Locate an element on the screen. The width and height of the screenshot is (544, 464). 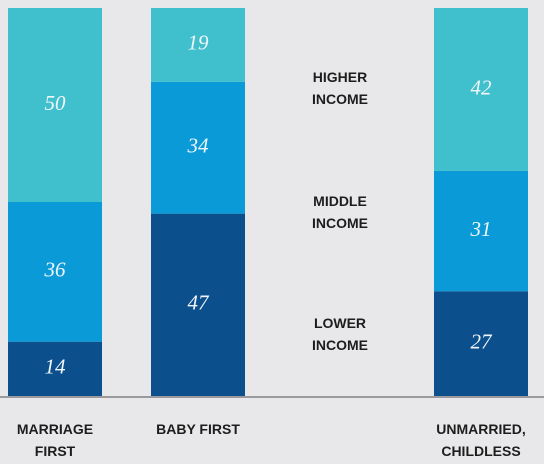
value-label: 27 is located at coordinates (482, 341).